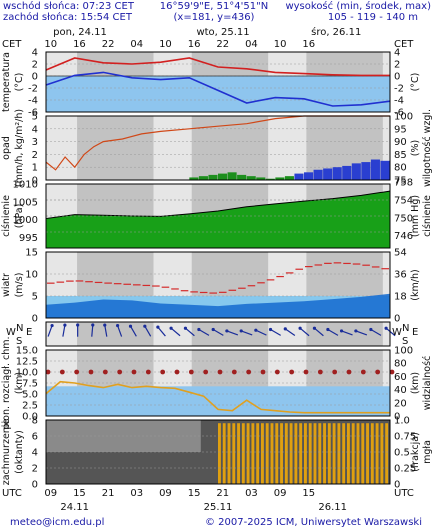 This screenshot has width=434, height=530. What do you see at coordinates (211, 286) in the screenshot?
I see `wind-panel: 15 10 5 0 54 36 18 0 wiatr (m/s) (km/h)` at bounding box center [211, 286].